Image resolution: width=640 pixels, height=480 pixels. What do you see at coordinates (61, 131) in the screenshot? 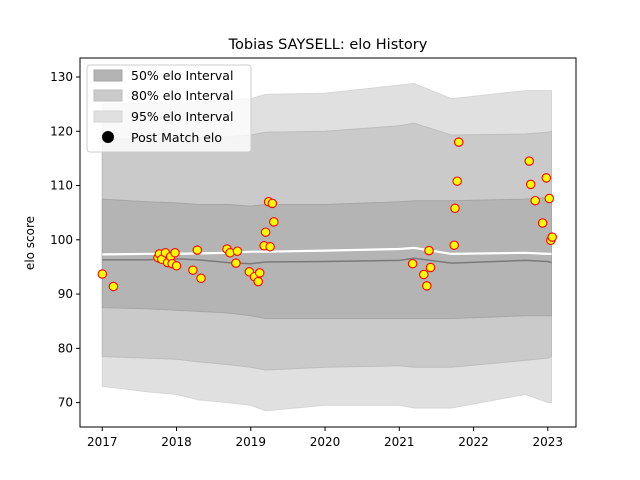
I see `y-tick-label: 120` at bounding box center [61, 131].